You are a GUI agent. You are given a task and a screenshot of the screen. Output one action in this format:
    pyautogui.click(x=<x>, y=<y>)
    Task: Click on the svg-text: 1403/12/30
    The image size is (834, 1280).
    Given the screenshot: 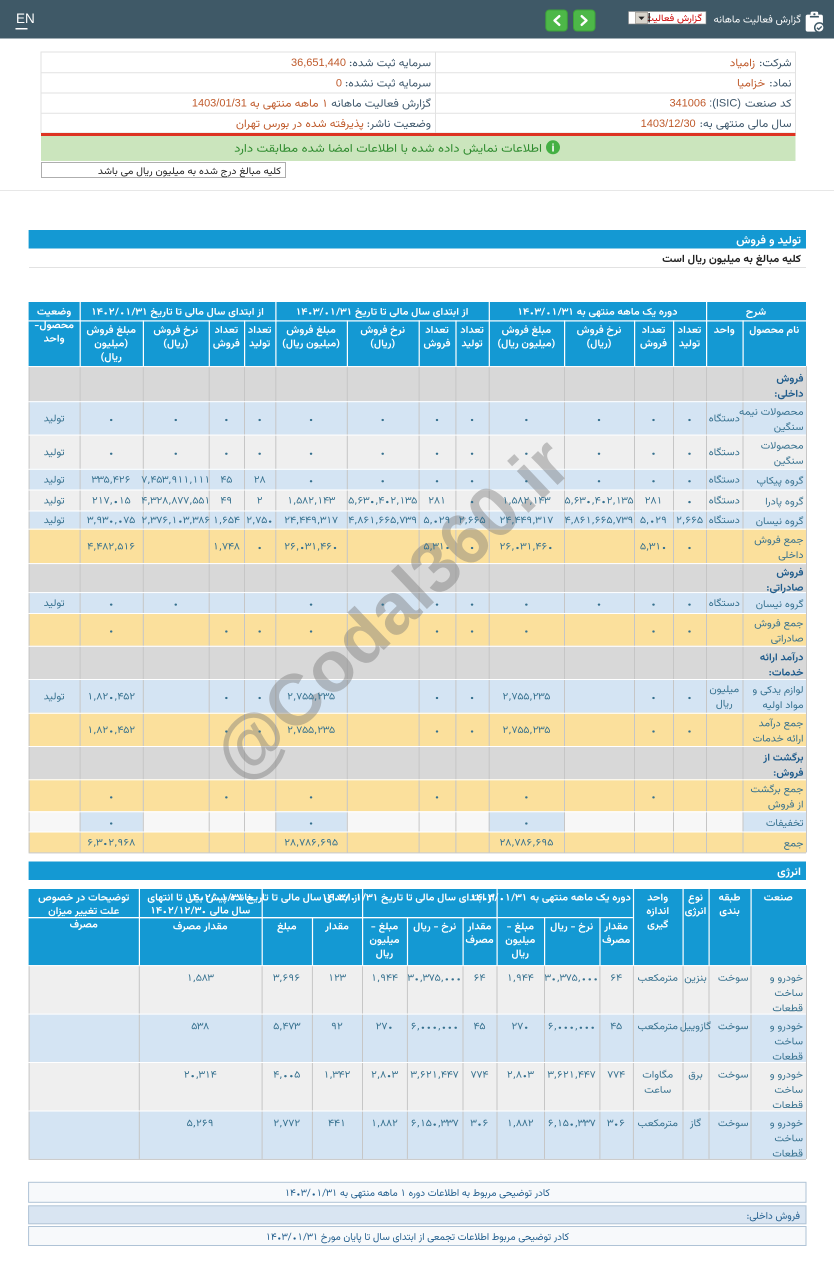 What is the action you would take?
    pyautogui.click(x=668, y=124)
    